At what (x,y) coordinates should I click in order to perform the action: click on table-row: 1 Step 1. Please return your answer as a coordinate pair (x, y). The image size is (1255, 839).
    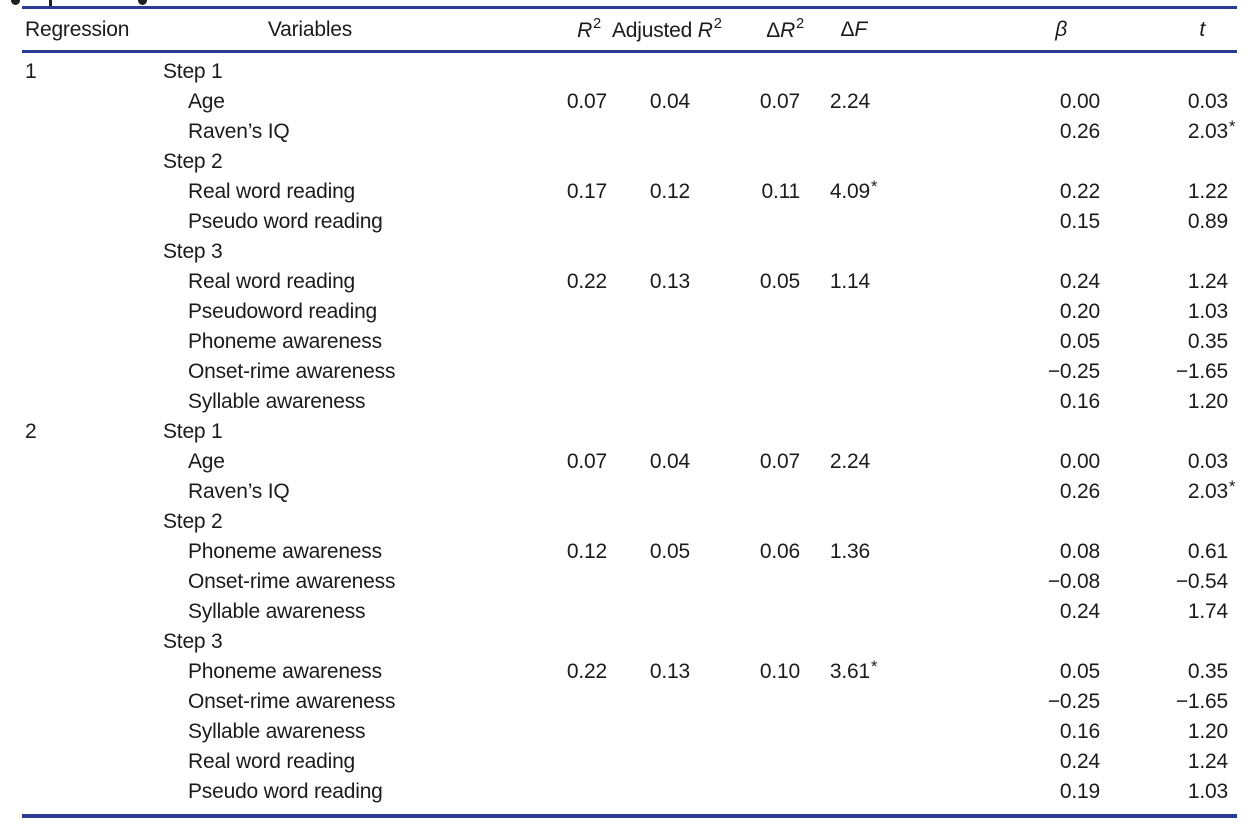
    Looking at the image, I should click on (629, 69).